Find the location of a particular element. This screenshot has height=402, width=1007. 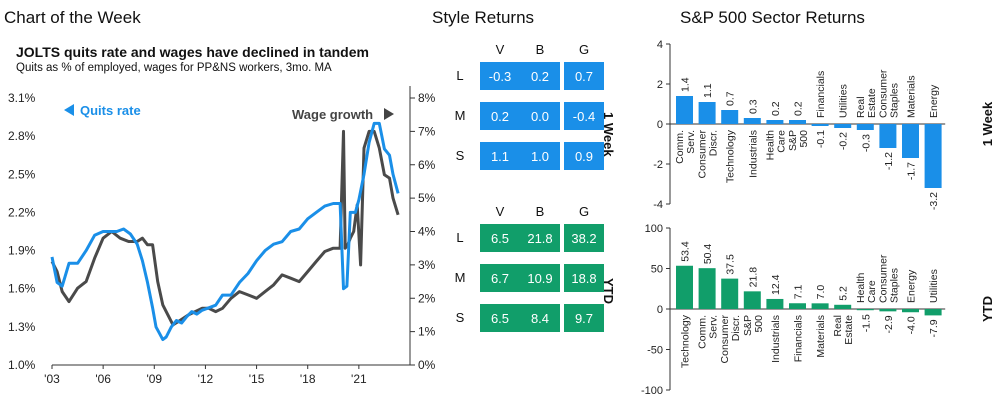

value-label: 0.7 is located at coordinates (731, 98).